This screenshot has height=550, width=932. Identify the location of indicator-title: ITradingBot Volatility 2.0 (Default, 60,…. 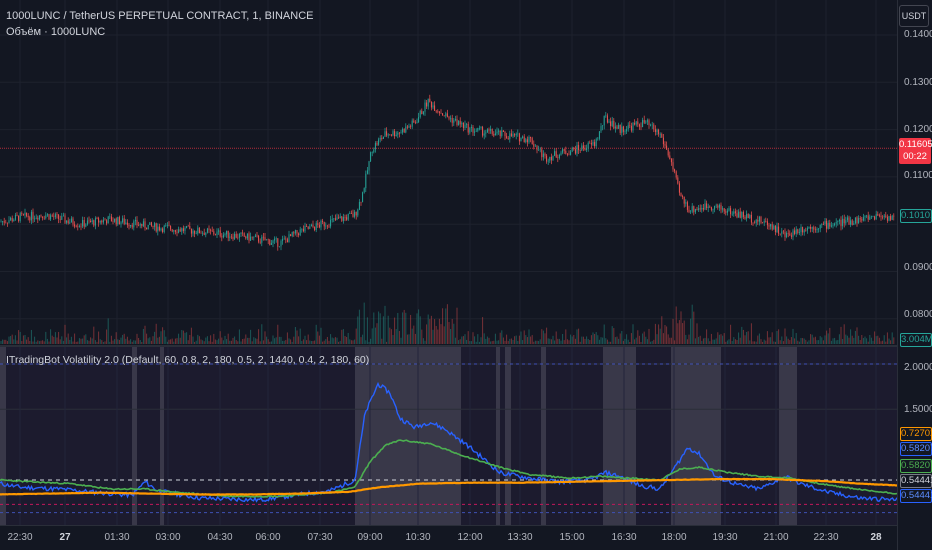
(188, 360).